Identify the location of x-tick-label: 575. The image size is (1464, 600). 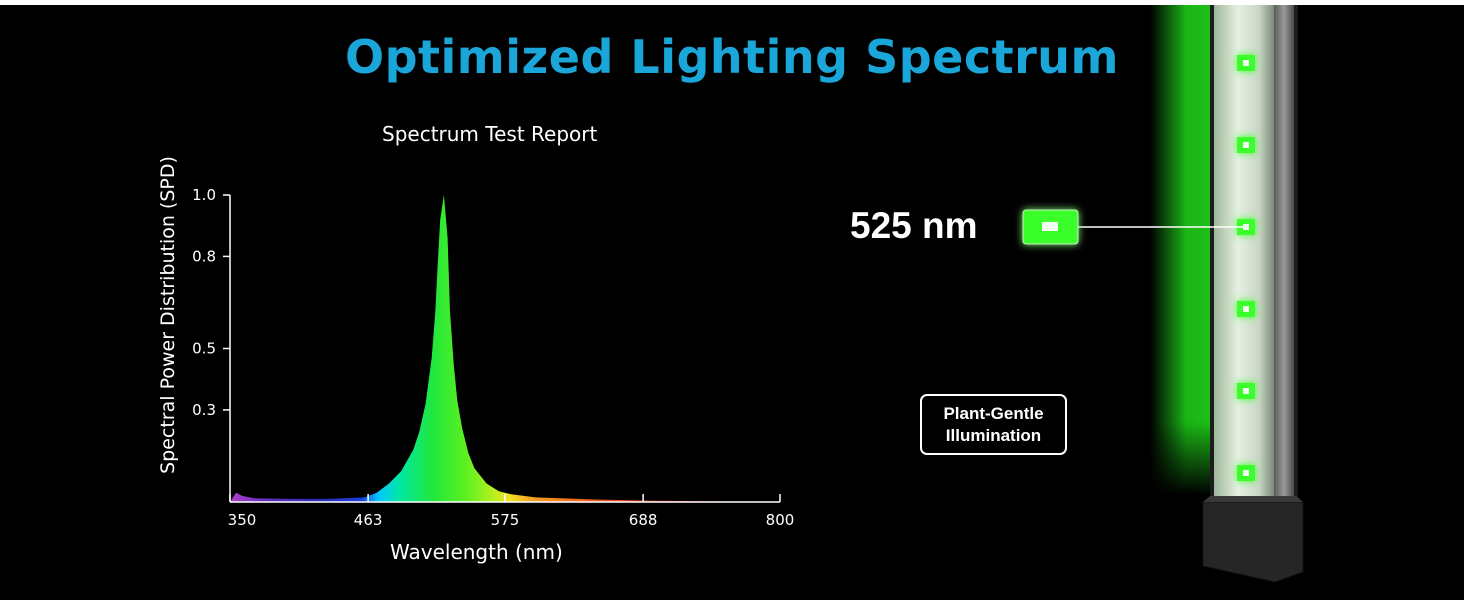
(505, 520).